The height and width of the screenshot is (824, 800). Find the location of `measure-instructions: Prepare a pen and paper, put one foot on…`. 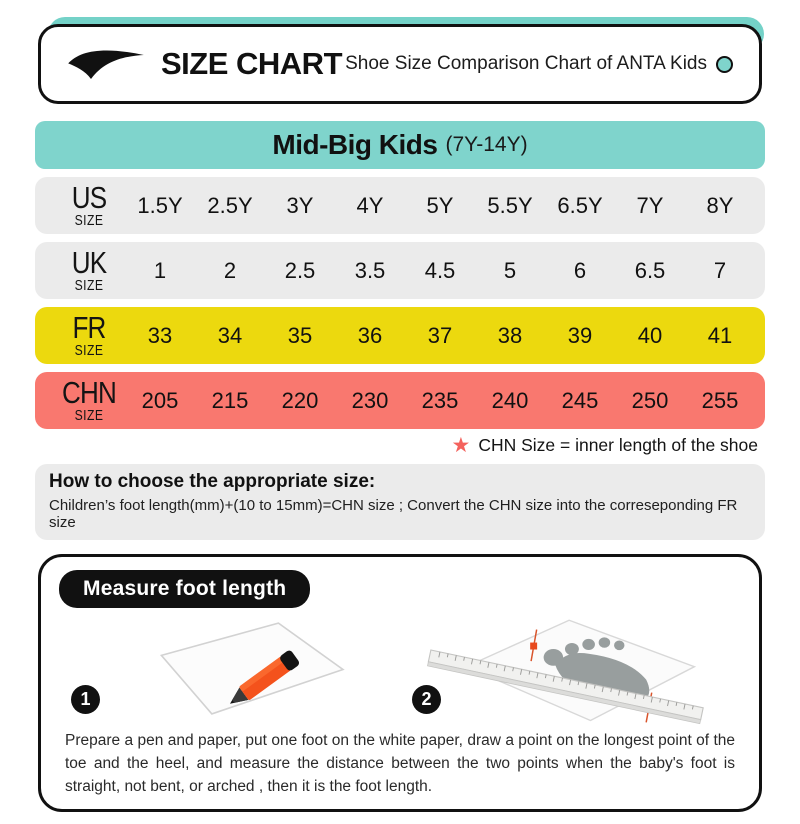

measure-instructions: Prepare a pen and paper, put one foot on… is located at coordinates (400, 763).